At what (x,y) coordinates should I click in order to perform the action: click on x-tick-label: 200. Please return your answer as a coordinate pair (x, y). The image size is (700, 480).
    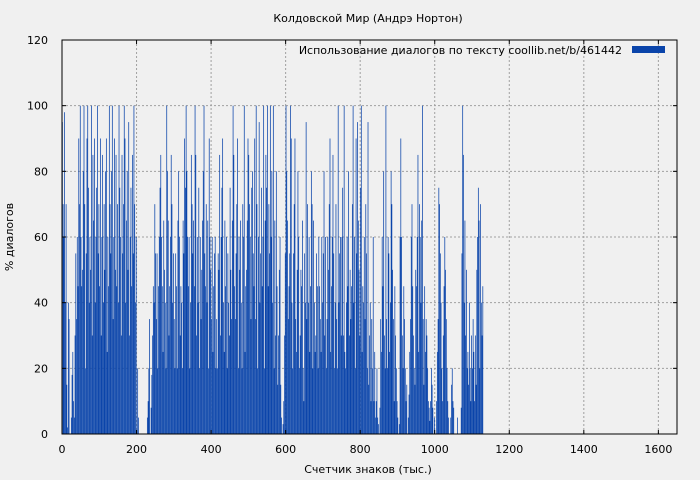
    Looking at the image, I should click on (136, 449).